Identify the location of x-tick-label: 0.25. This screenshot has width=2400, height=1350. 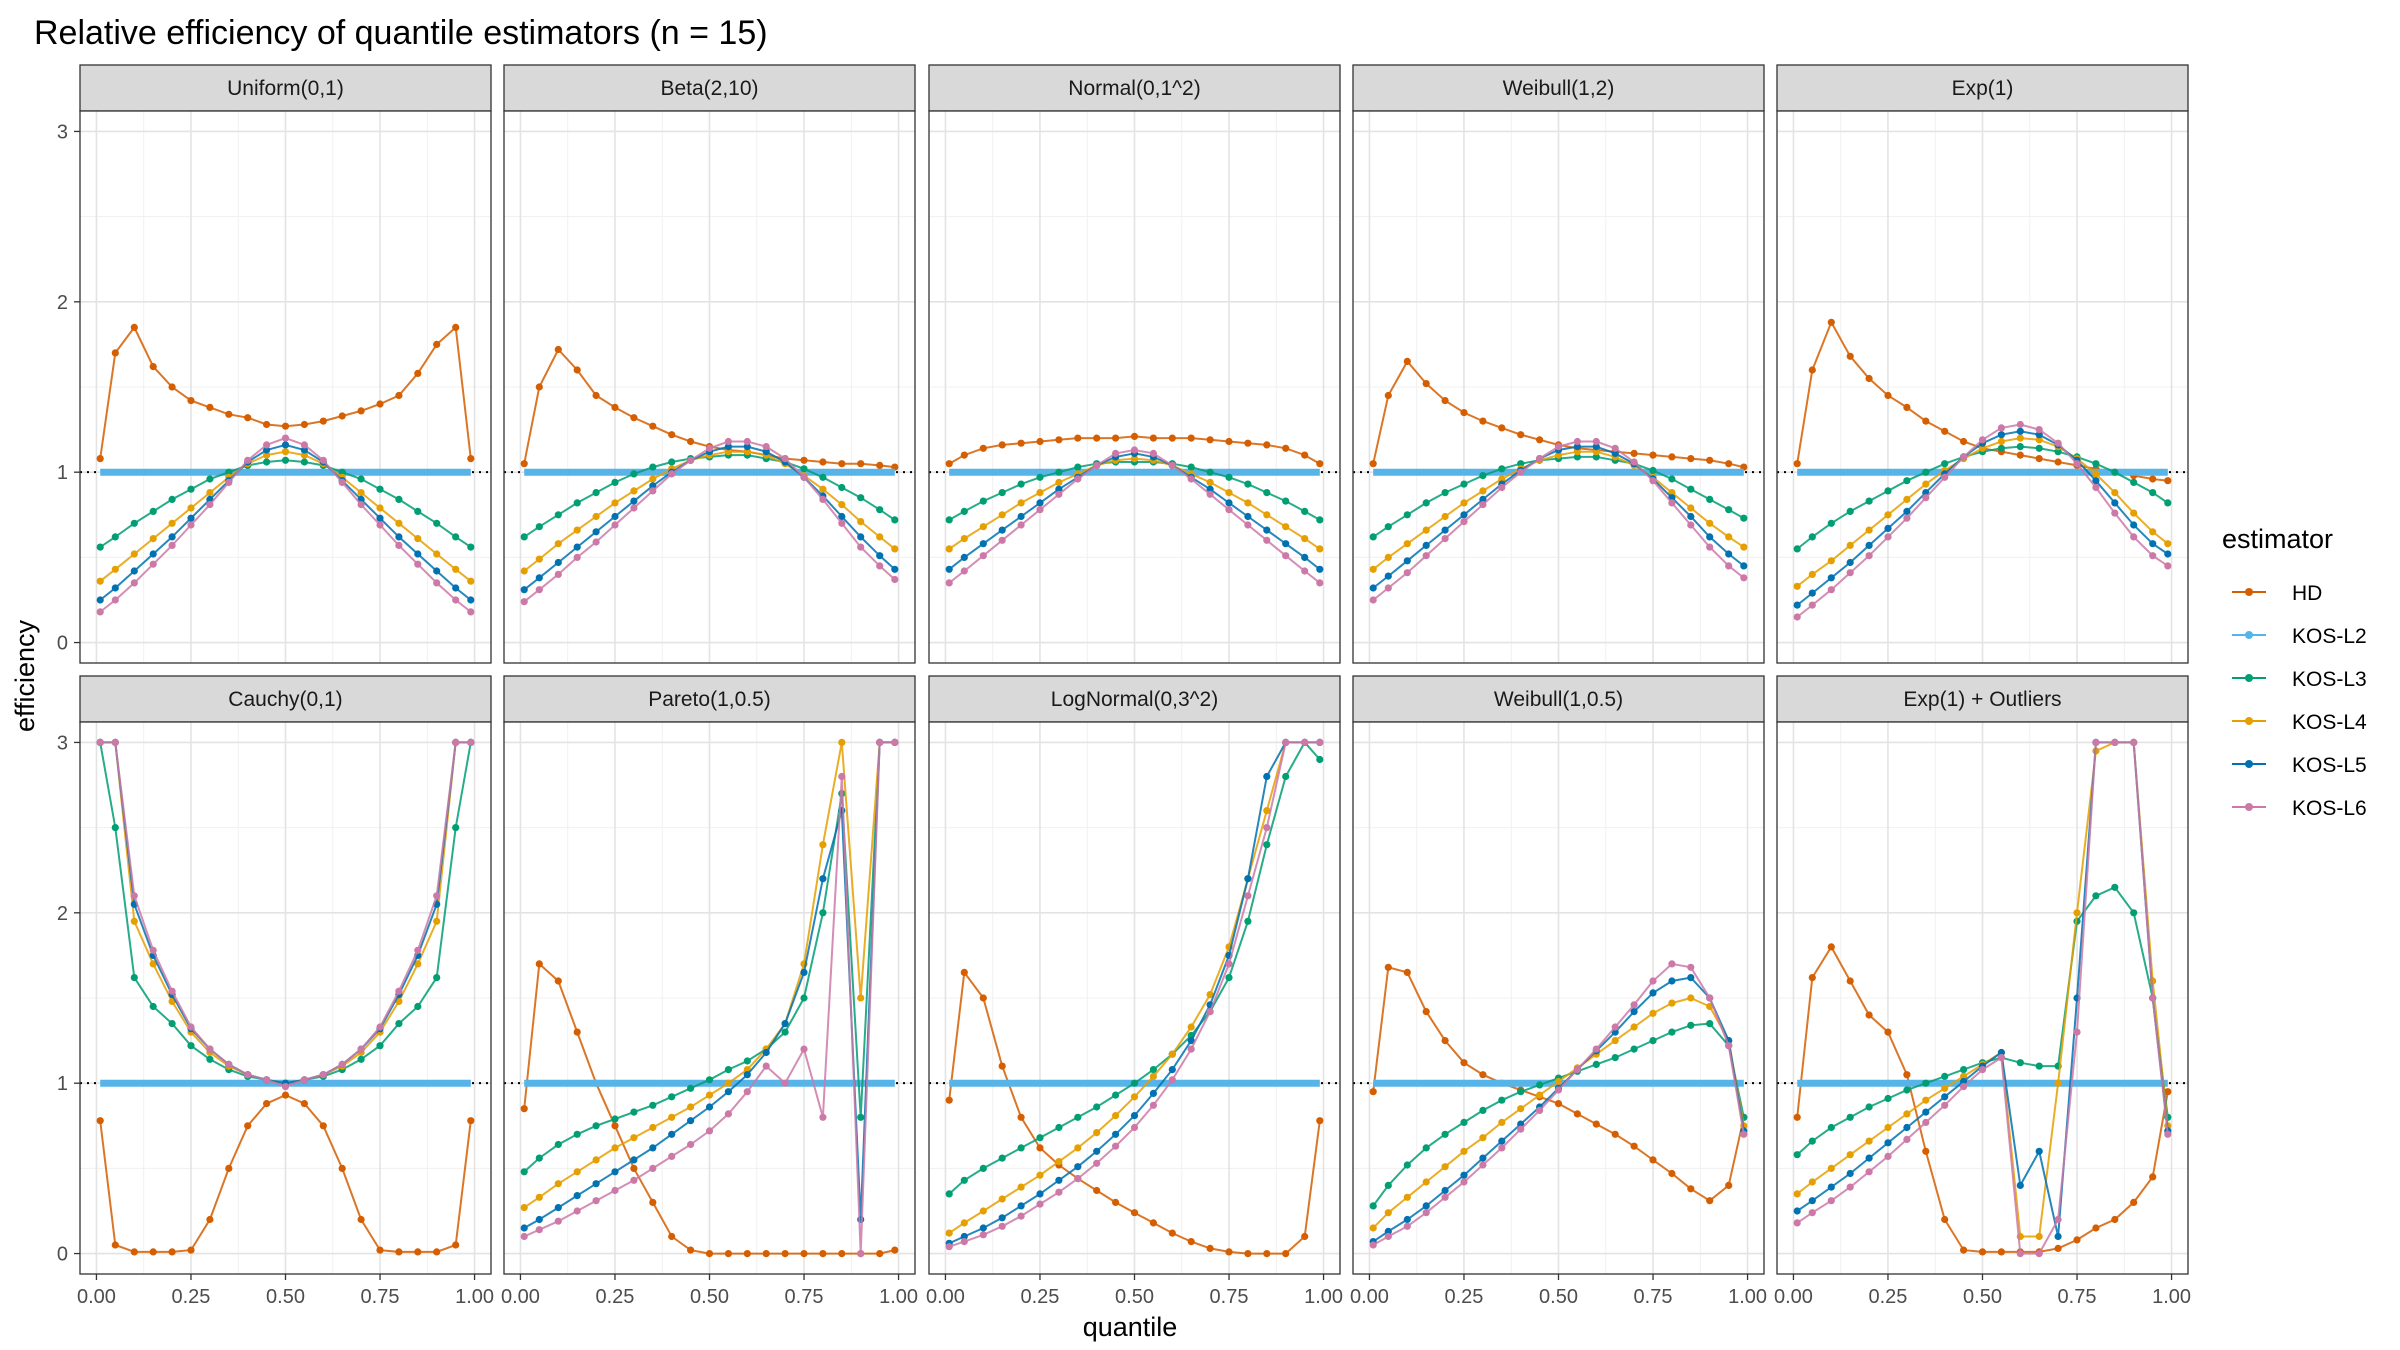
(1888, 1297).